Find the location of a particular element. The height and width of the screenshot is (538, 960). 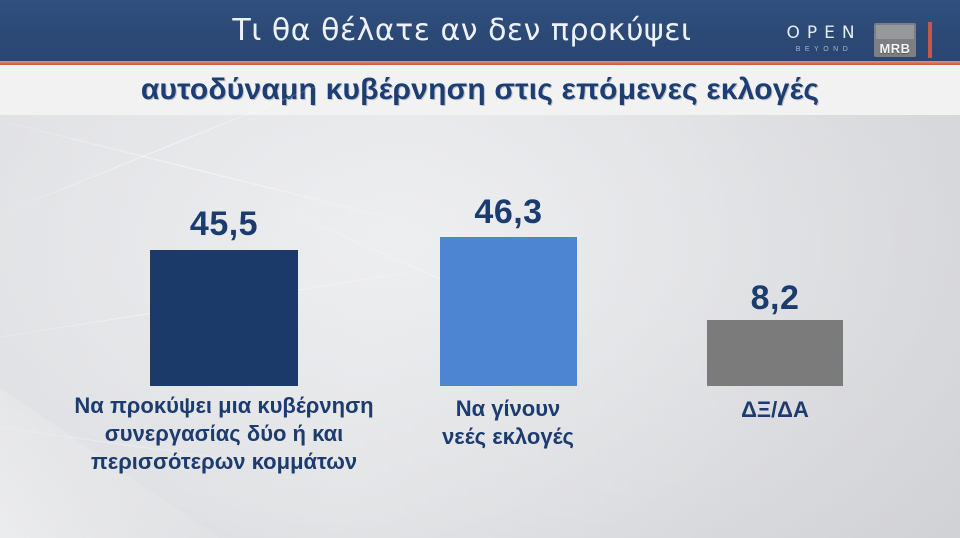

open-channel-logo: OPEN BEYOND is located at coordinates (824, 38).